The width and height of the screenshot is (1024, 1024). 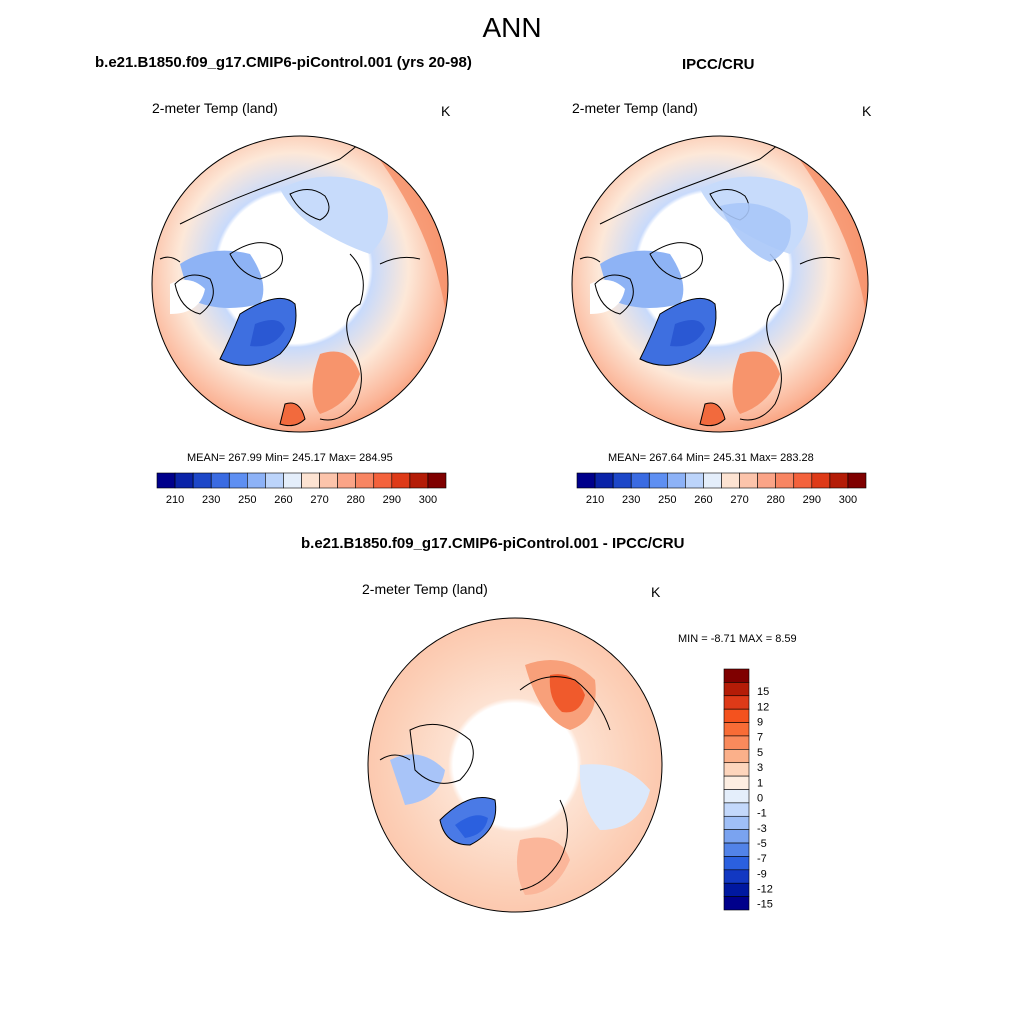 What do you see at coordinates (760, 798) in the screenshot?
I see `panel-3-colorbar-tick-label: 0` at bounding box center [760, 798].